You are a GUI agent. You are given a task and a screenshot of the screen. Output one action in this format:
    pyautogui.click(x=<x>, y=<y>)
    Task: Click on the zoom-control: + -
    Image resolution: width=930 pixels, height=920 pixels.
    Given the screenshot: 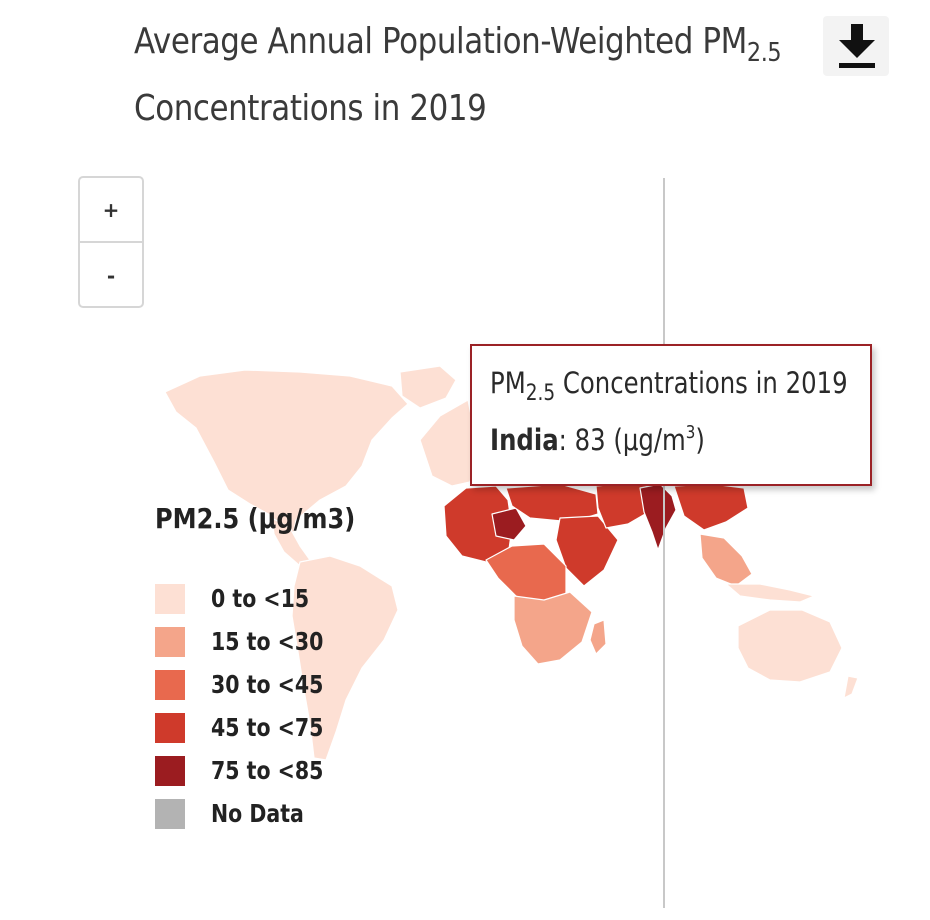 What is the action you would take?
    pyautogui.click(x=111, y=242)
    